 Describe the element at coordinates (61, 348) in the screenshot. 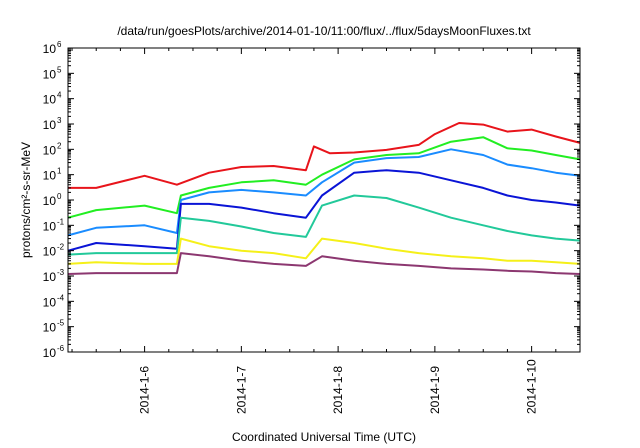

I see `y-tick-exponent: -6` at that location.